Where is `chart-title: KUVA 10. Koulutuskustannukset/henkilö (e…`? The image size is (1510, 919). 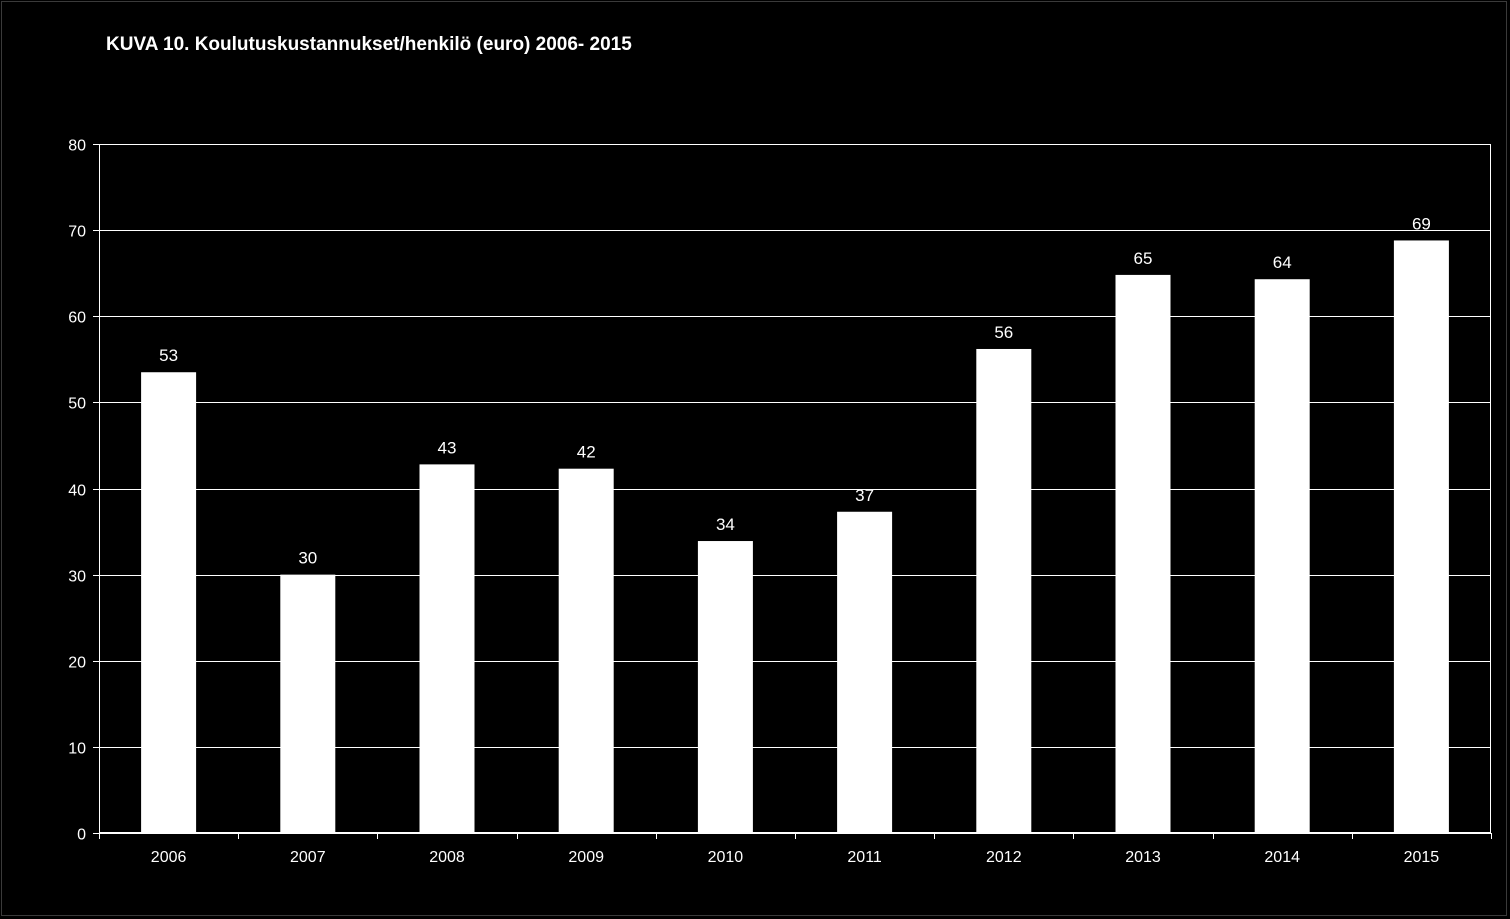 chart-title: KUVA 10. Koulutuskustannukset/henkilö (e… is located at coordinates (369, 44).